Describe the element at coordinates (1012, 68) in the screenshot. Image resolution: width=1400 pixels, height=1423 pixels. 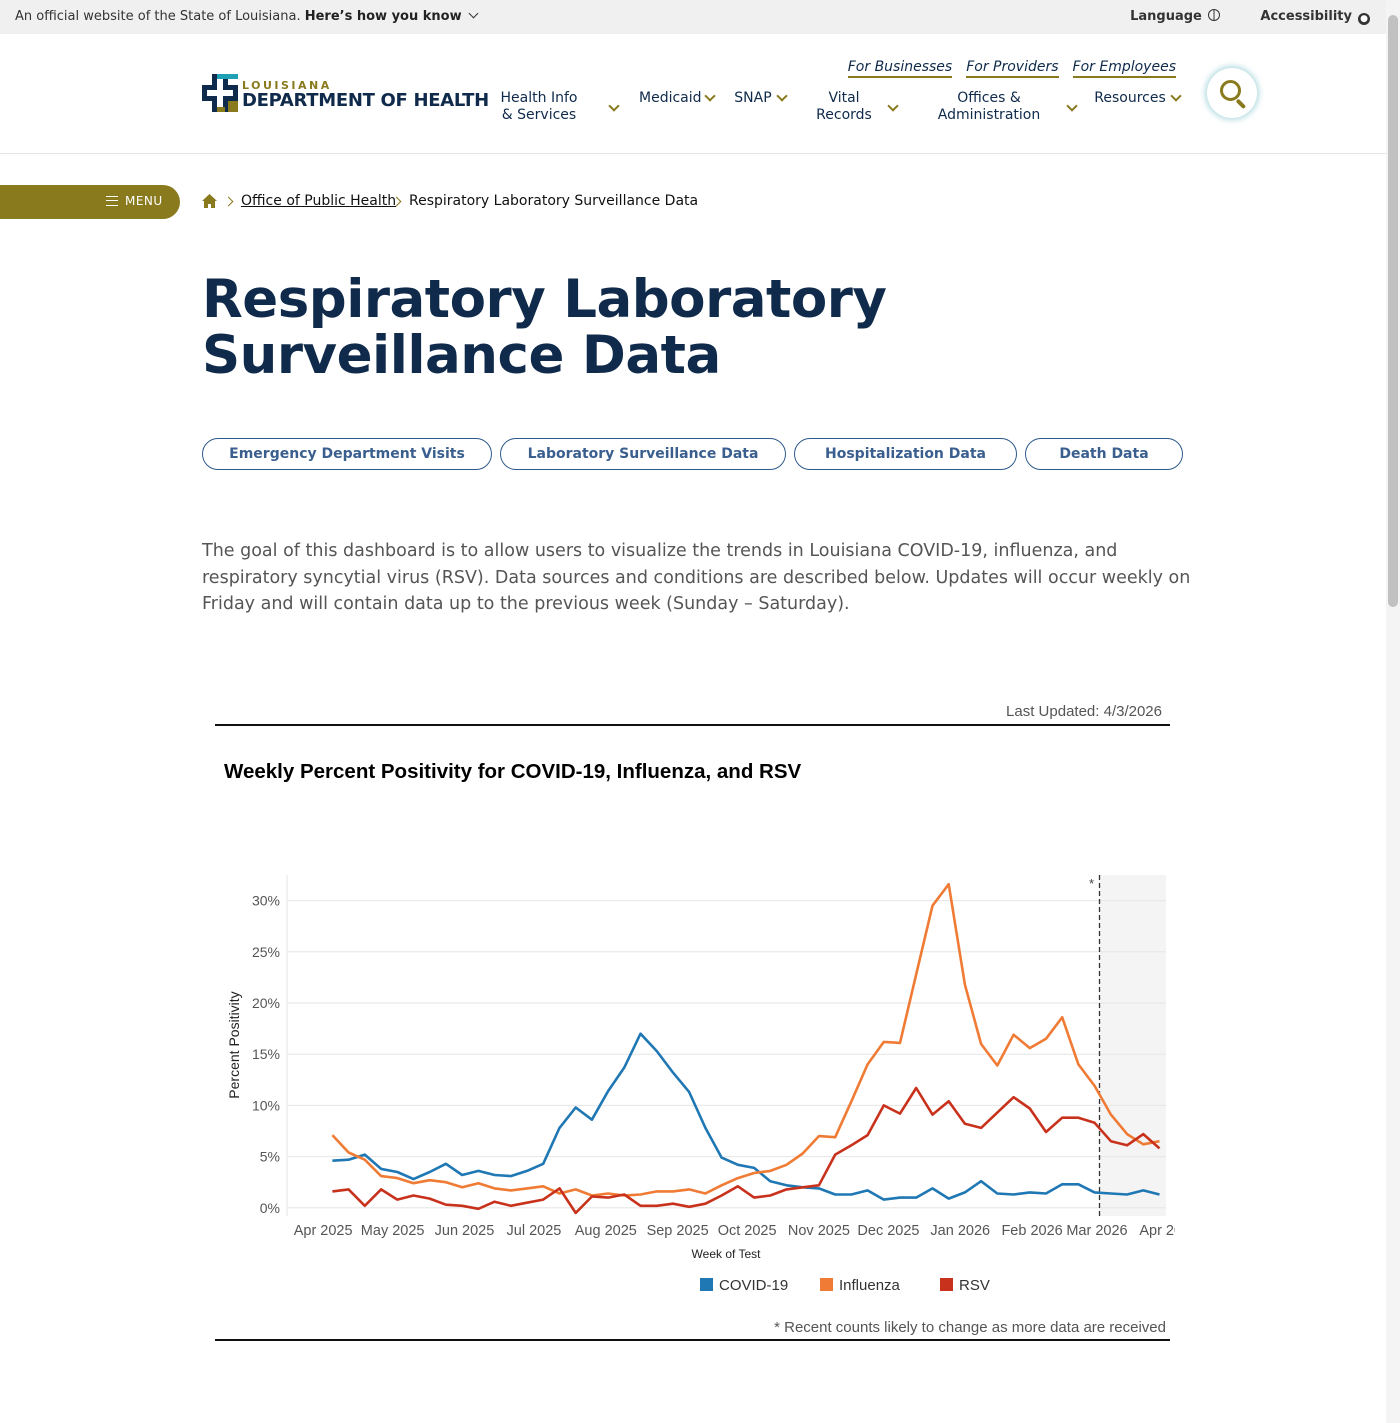
I see `for-providers-link: For Providers` at that location.